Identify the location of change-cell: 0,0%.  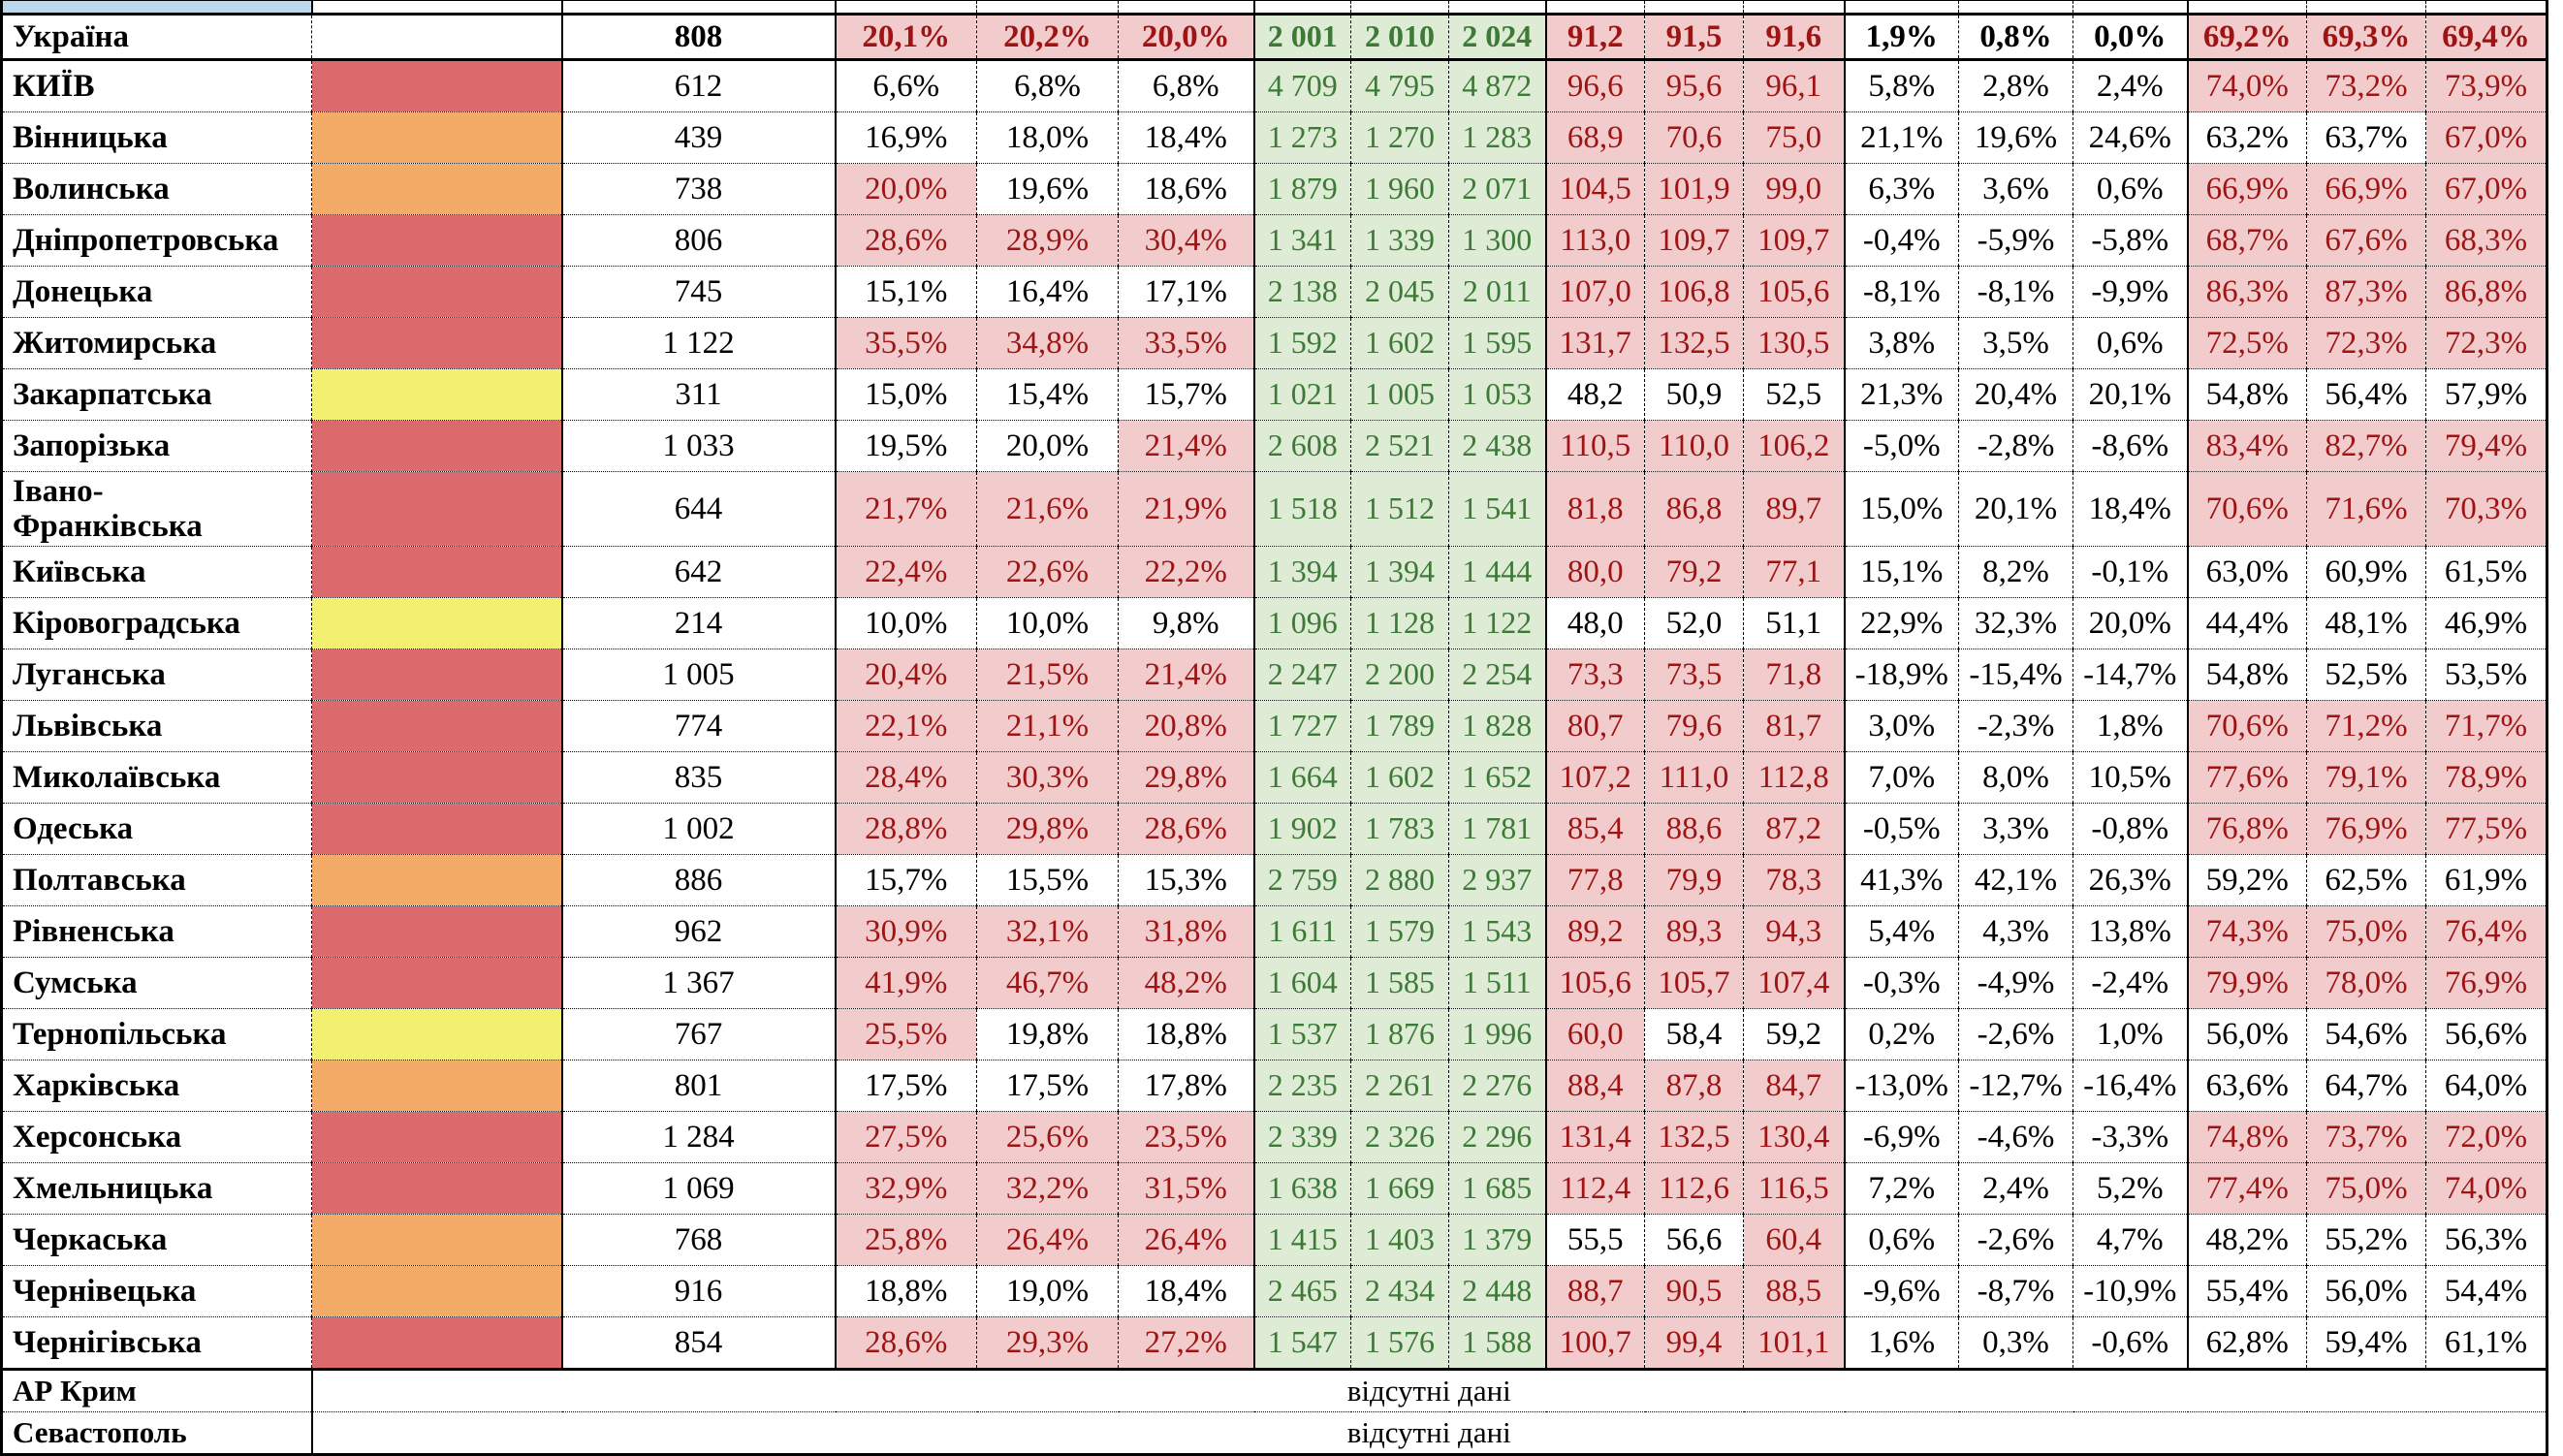
(2130, 38).